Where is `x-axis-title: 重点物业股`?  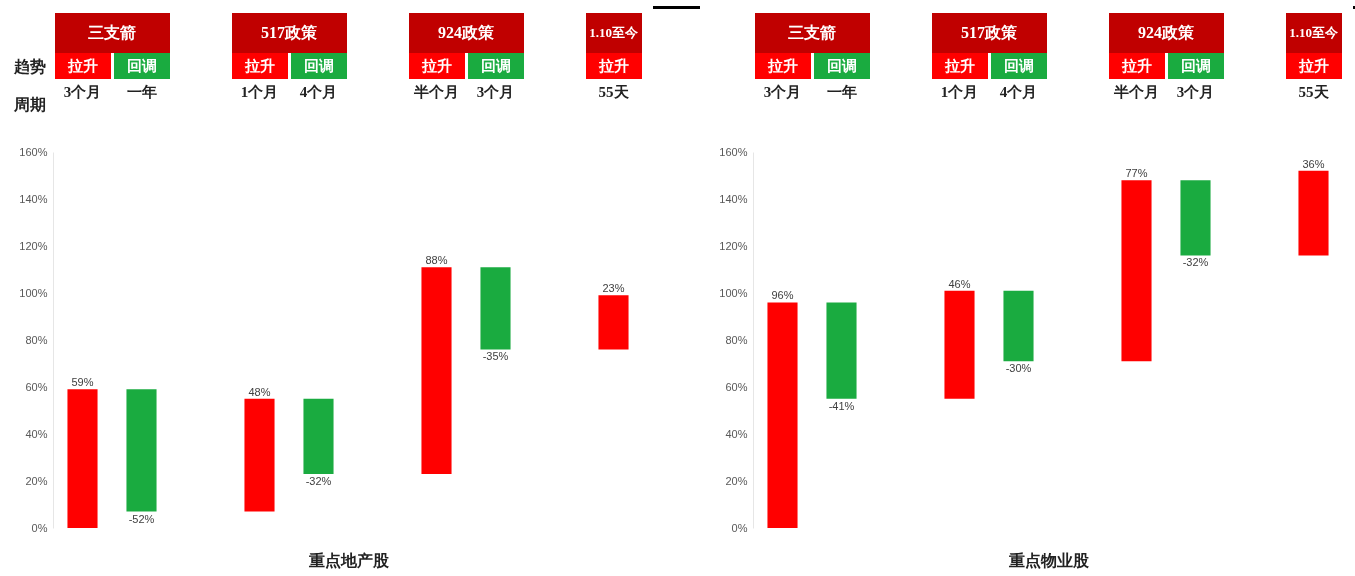
x-axis-title: 重点物业股 is located at coordinates (1048, 560).